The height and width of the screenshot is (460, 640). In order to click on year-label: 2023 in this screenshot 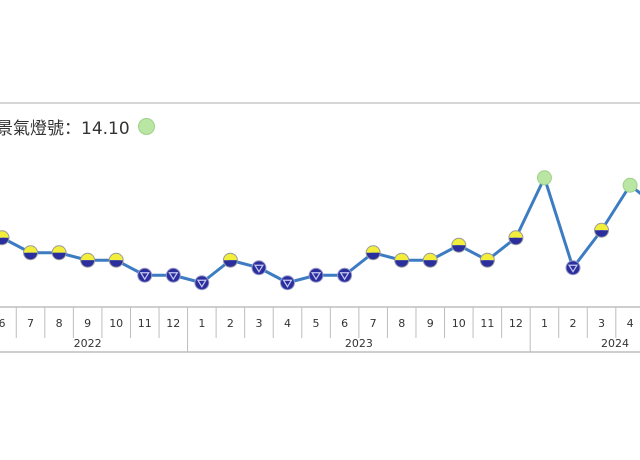, I will do `click(359, 343)`.